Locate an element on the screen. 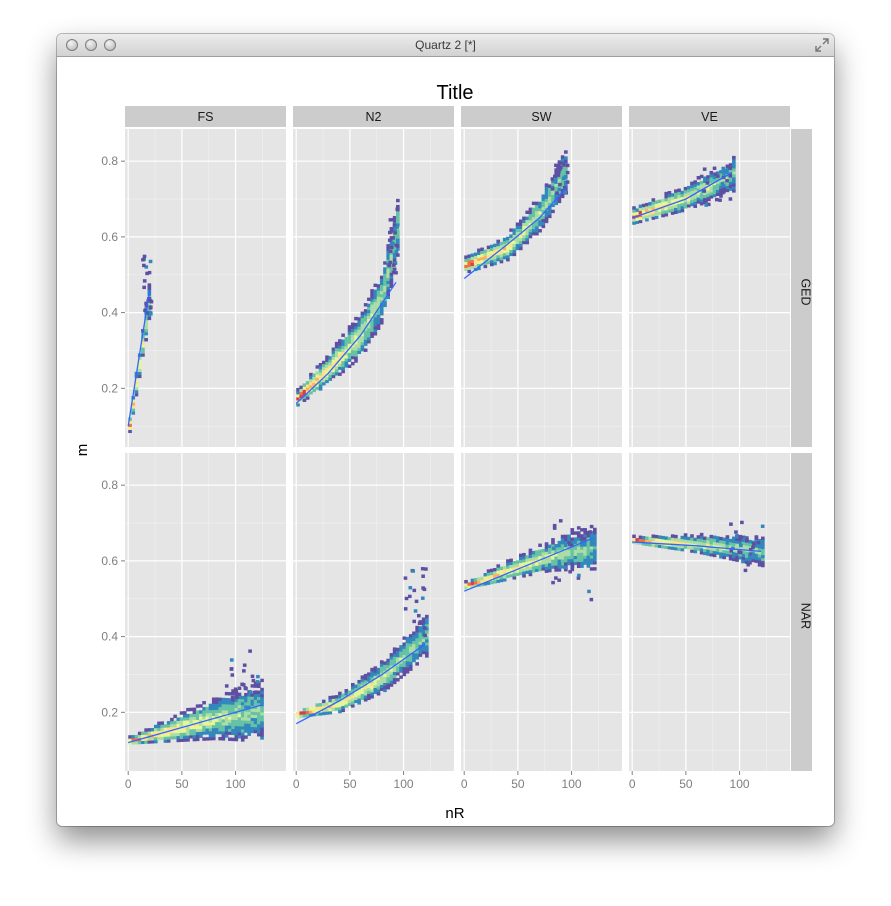  close-icon is located at coordinates (72, 45).